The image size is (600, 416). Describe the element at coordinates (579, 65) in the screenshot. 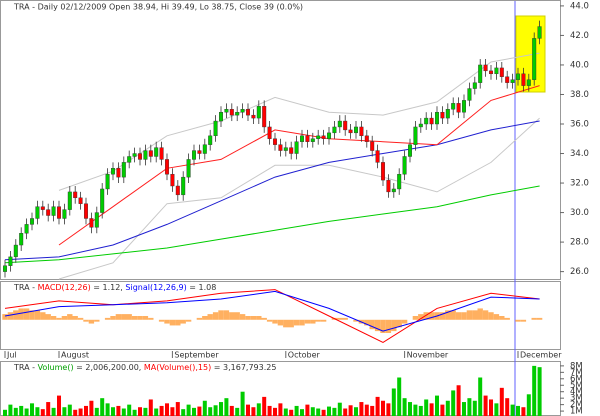

I see `y-tick-label: 40.0` at that location.